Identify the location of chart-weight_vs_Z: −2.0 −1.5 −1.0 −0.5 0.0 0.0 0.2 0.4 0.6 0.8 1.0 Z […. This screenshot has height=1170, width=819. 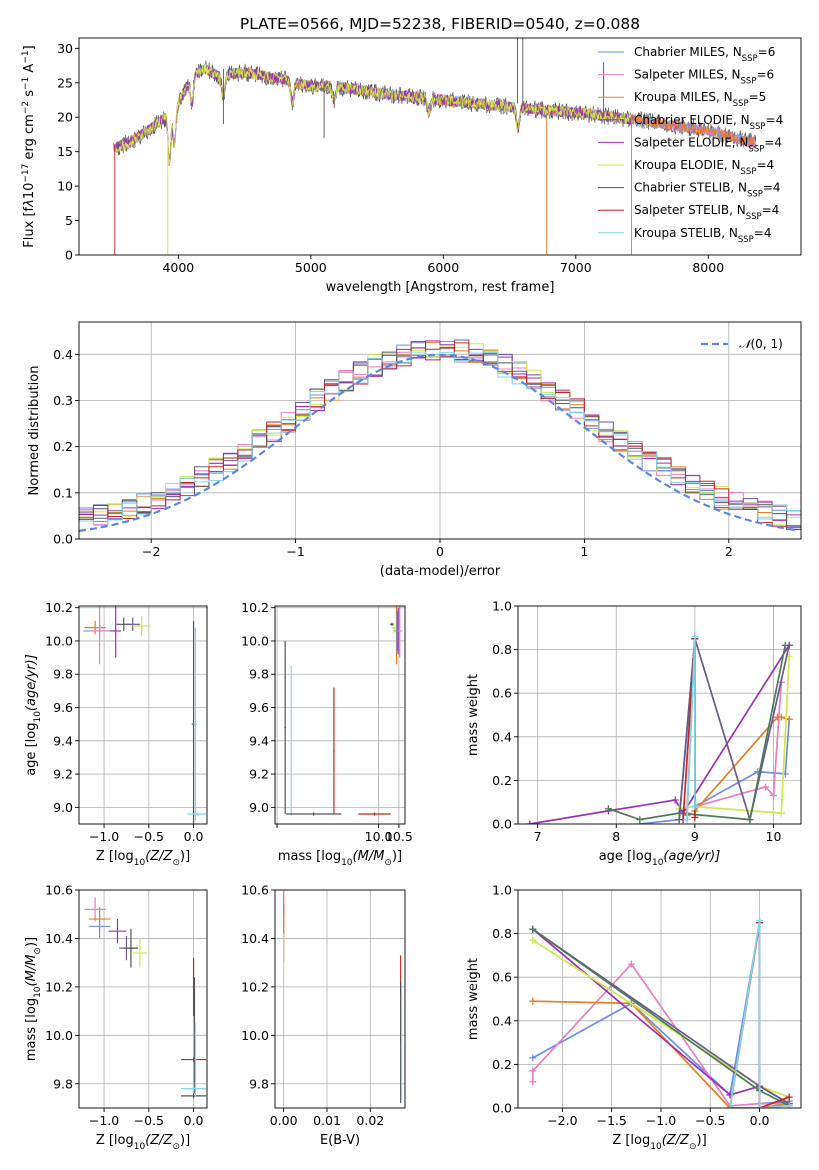
(634, 1017).